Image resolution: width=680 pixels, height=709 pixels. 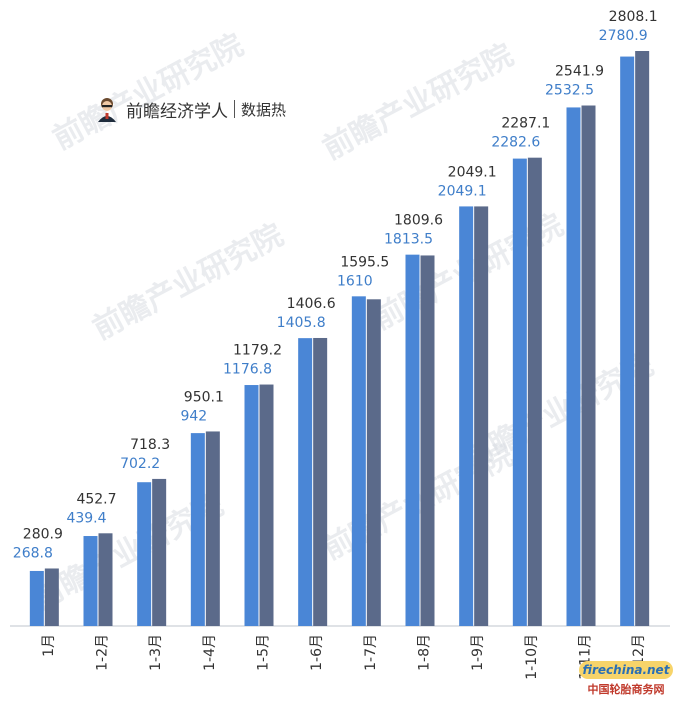 I want to click on x-tick-label: 1-8月, so click(x=425, y=652).